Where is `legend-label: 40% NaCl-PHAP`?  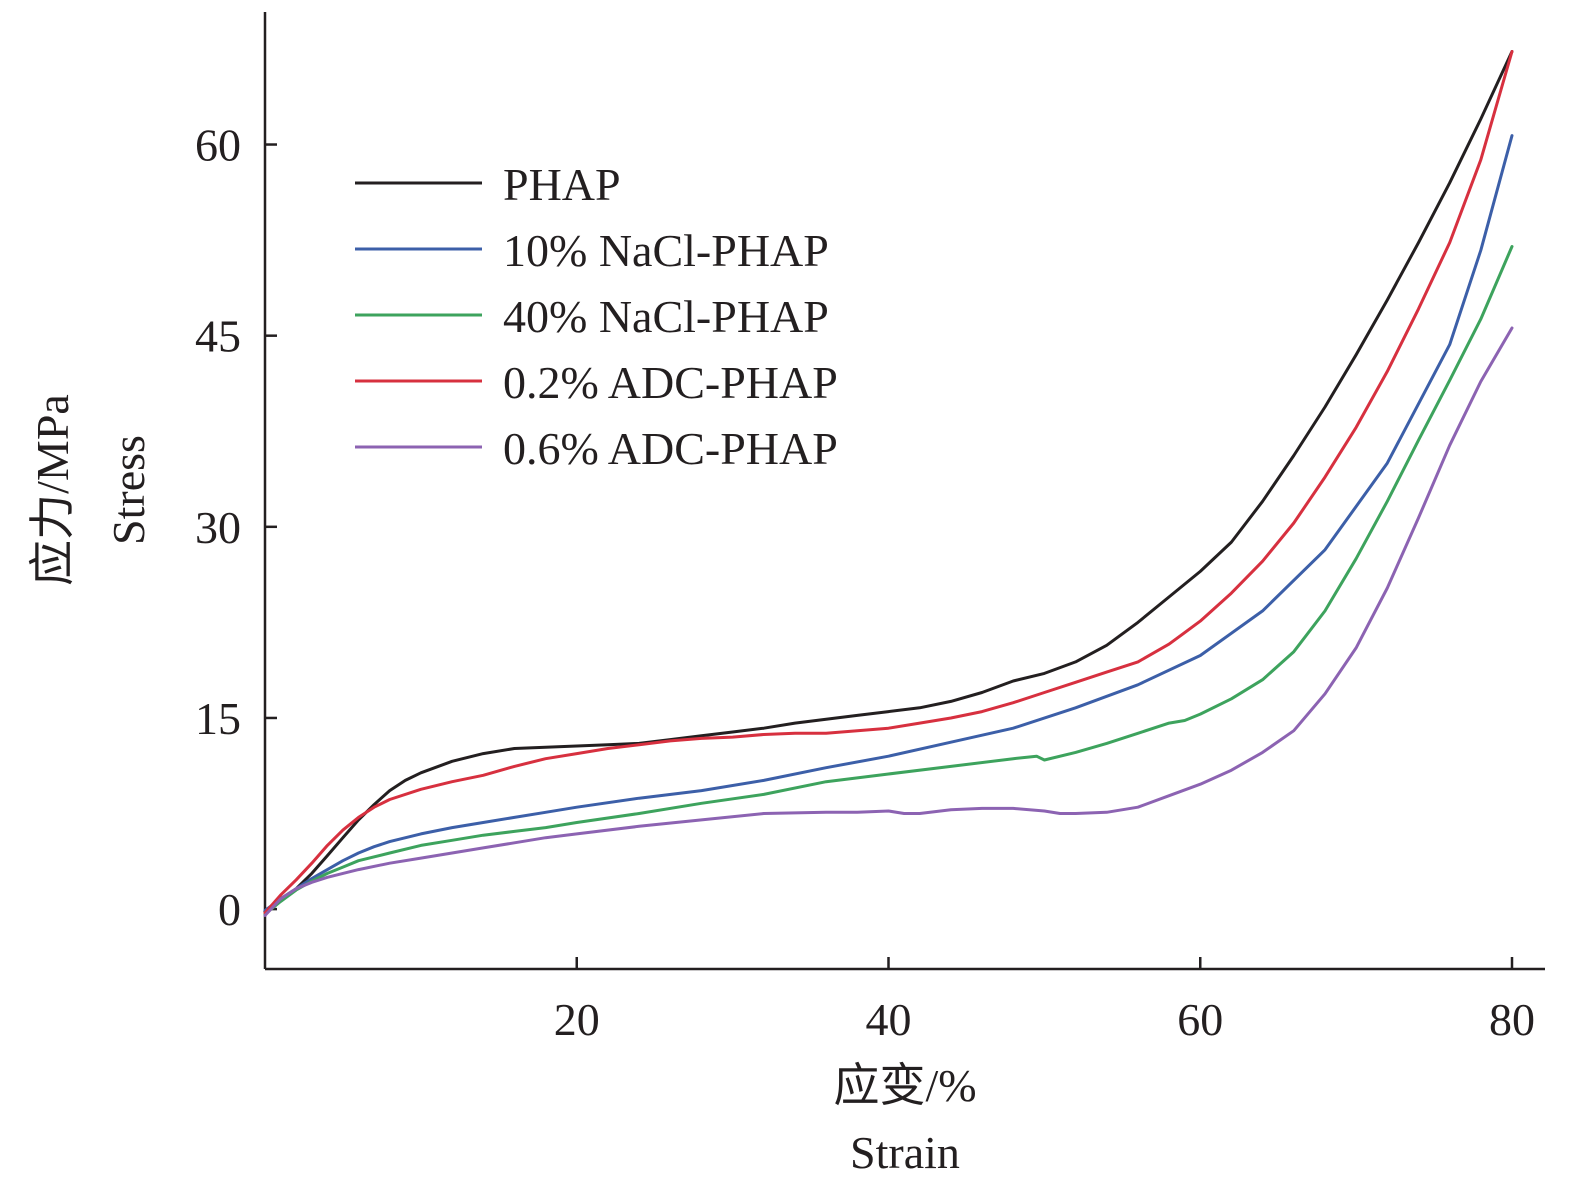 legend-label: 40% NaCl-PHAP is located at coordinates (666, 316).